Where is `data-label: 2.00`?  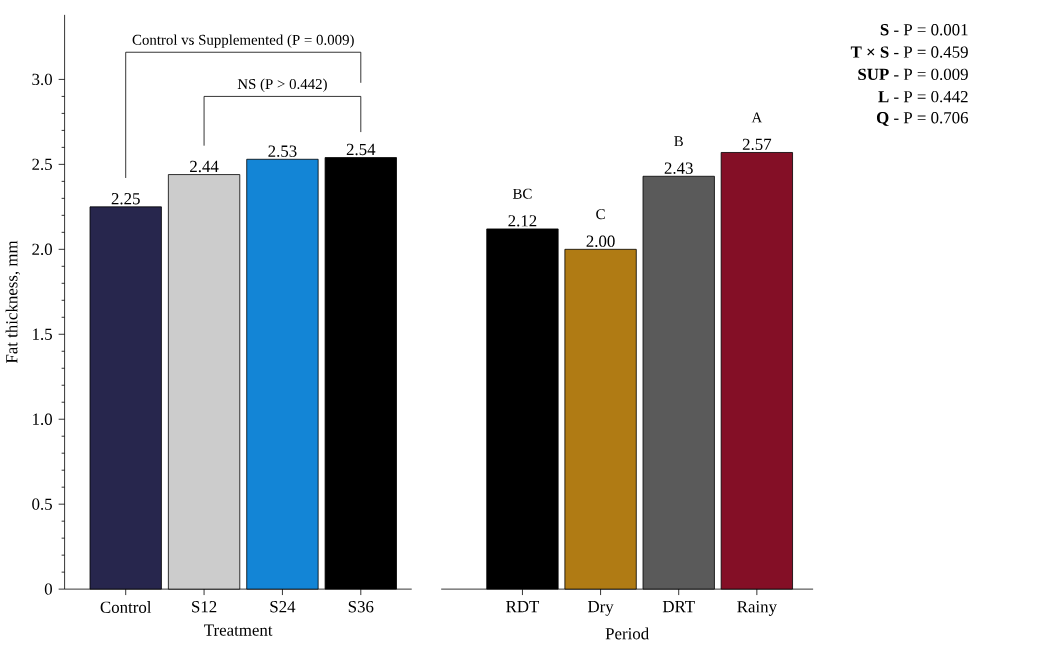 data-label: 2.00 is located at coordinates (600, 241).